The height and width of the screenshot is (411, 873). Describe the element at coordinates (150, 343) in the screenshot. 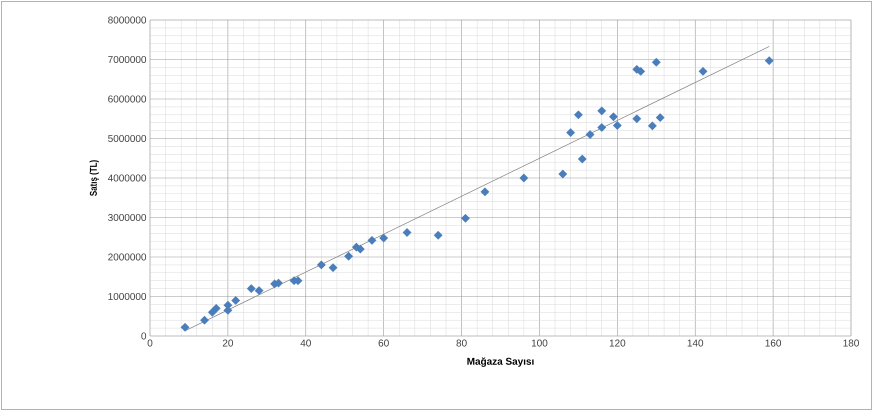

I see `x-tick-label: 0` at that location.